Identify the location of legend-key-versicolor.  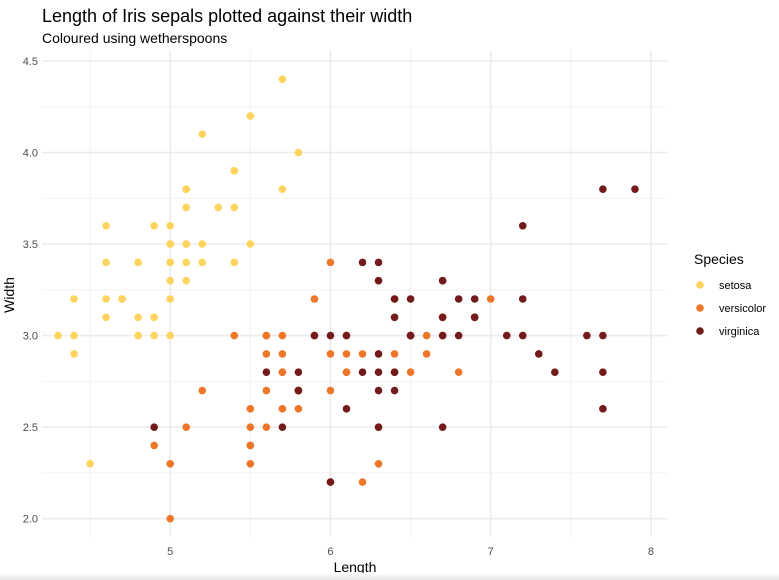
(700, 308).